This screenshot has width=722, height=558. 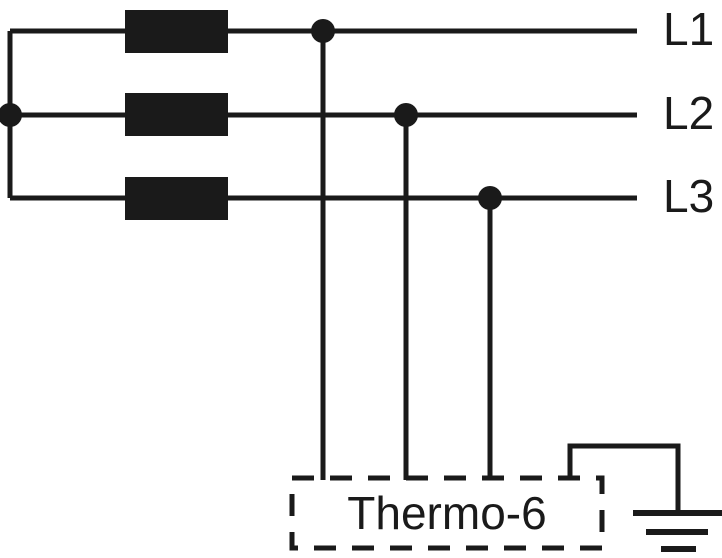 I want to click on thermo-6-label: Thermo-6, so click(x=446, y=513).